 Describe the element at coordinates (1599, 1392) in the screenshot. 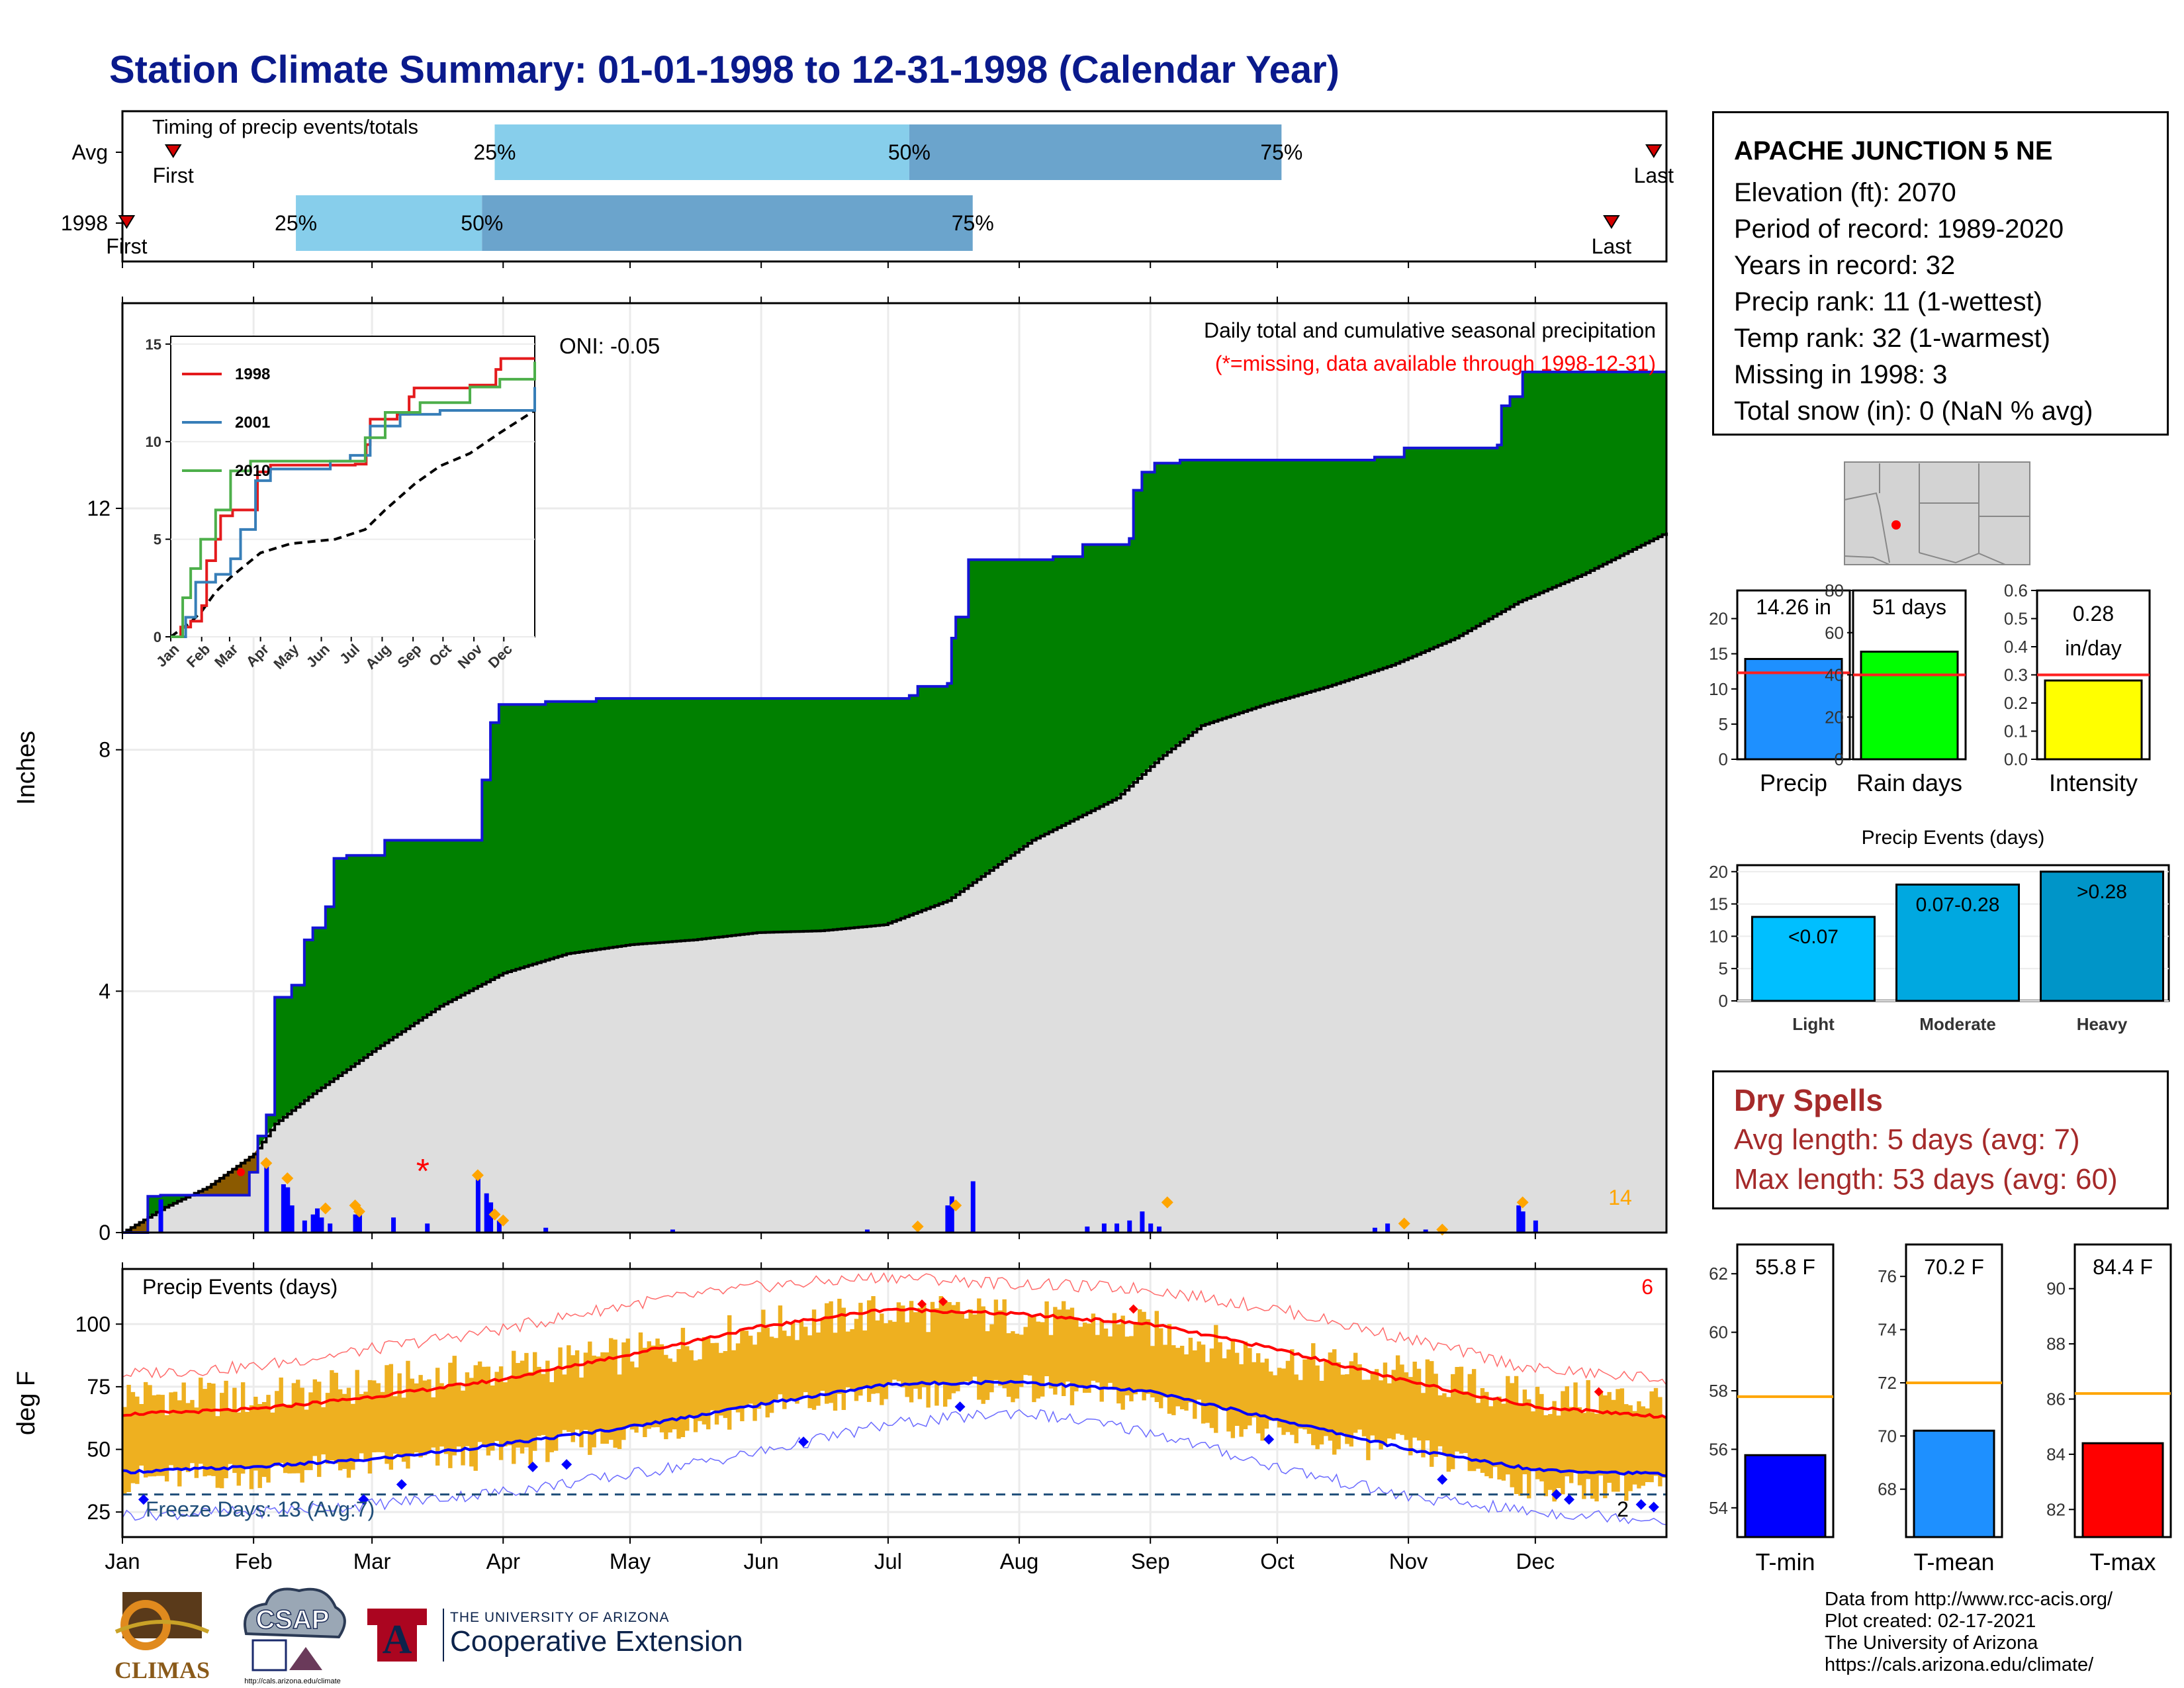

I see `record-heat-marker` at that location.